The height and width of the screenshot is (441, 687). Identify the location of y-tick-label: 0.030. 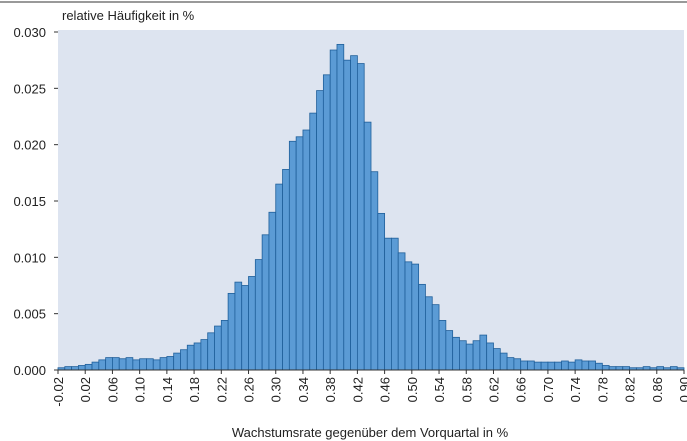
(29, 32).